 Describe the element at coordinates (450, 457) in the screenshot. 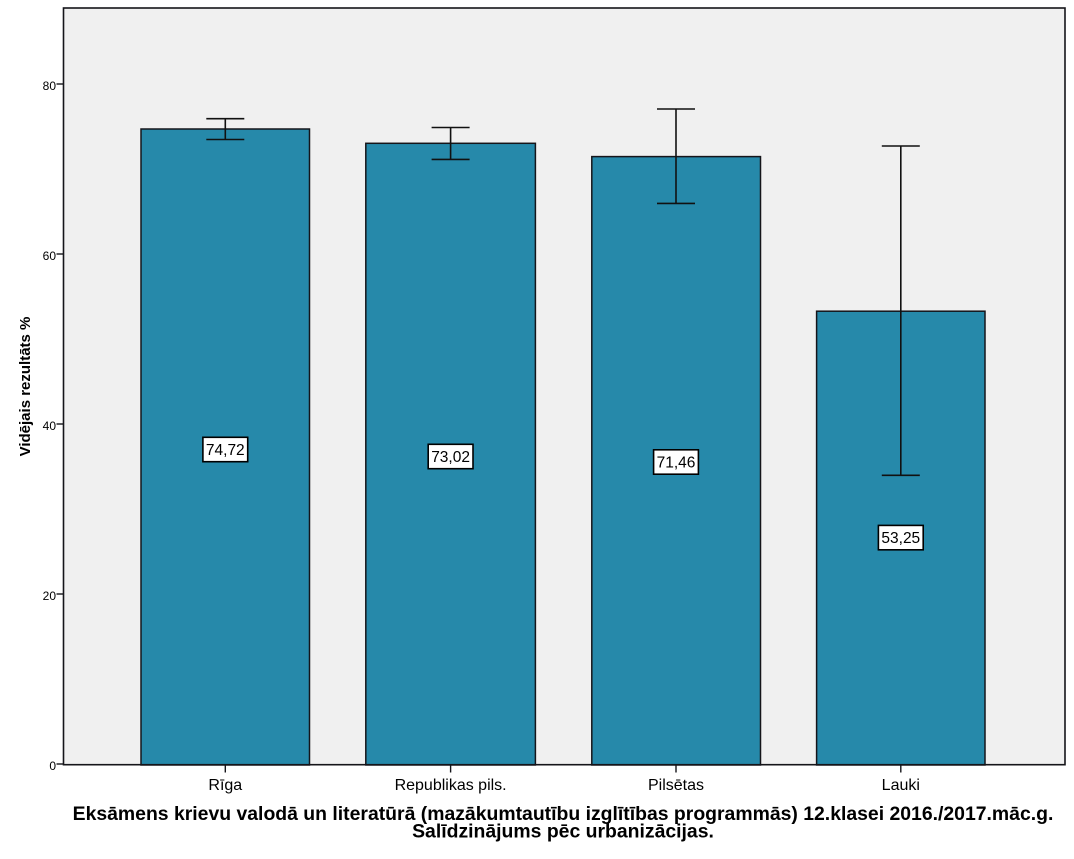

I see `svg-text: 73,02` at that location.